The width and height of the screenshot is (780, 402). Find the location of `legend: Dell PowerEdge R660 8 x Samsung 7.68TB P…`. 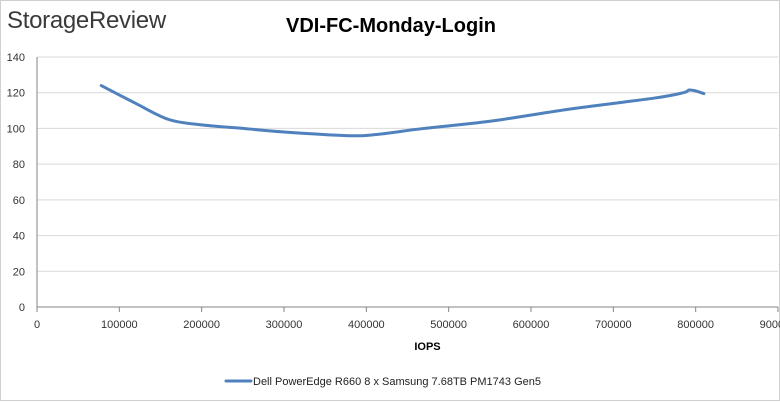

legend: Dell PowerEdge R660 8 x Samsung 7.68TB P… is located at coordinates (382, 382).